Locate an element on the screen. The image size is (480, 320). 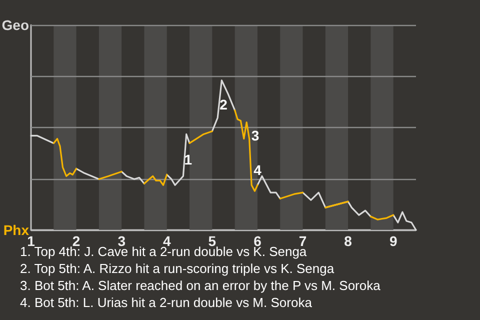
x-tick-label: 9 is located at coordinates (393, 241).